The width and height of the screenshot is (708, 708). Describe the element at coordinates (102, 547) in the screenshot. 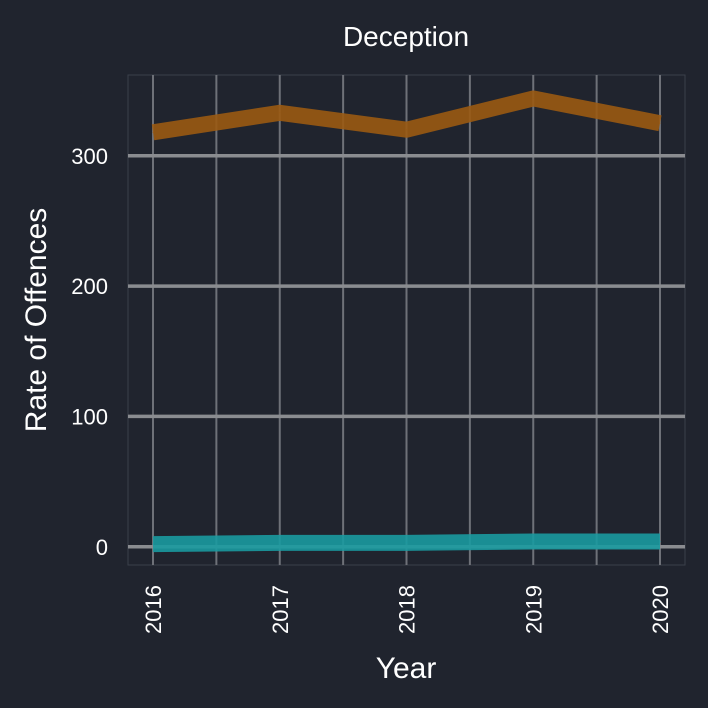

I see `y-tick-label: 0` at that location.